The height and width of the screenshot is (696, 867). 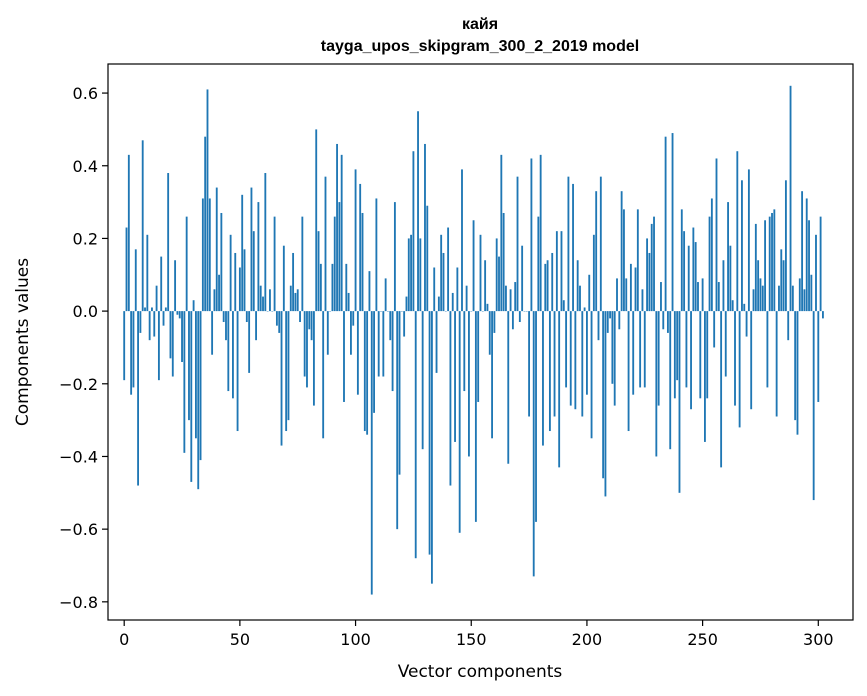 I want to click on x-tick-label: 100, so click(x=355, y=639).